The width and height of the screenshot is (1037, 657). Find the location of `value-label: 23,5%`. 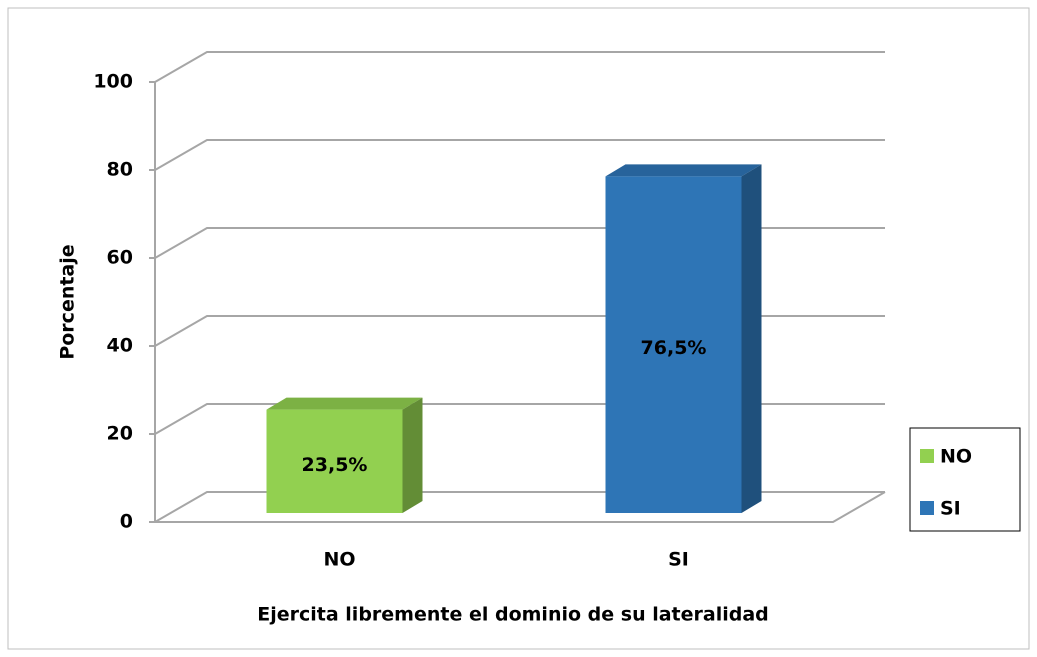

value-label: 23,5% is located at coordinates (335, 465).